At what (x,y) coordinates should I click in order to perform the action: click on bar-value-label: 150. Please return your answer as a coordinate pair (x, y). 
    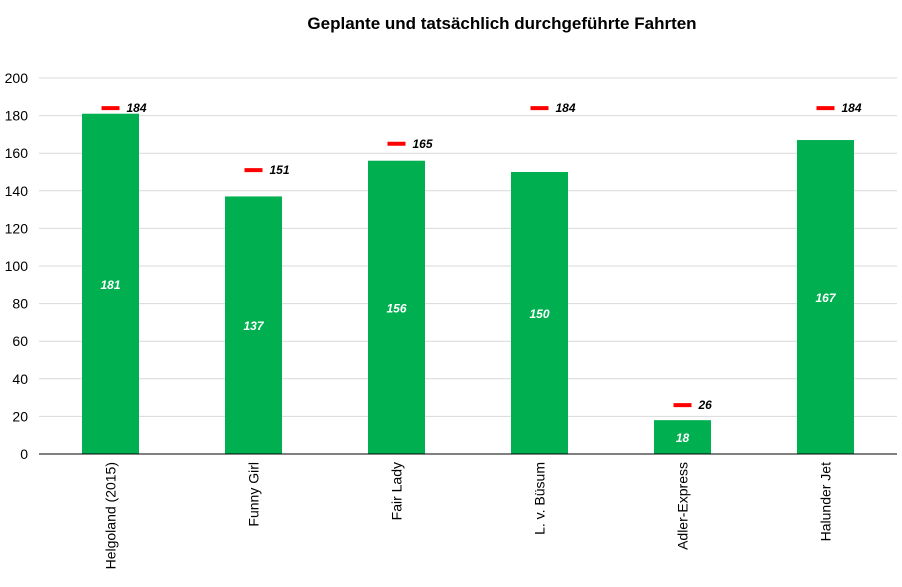
    Looking at the image, I should click on (539, 314).